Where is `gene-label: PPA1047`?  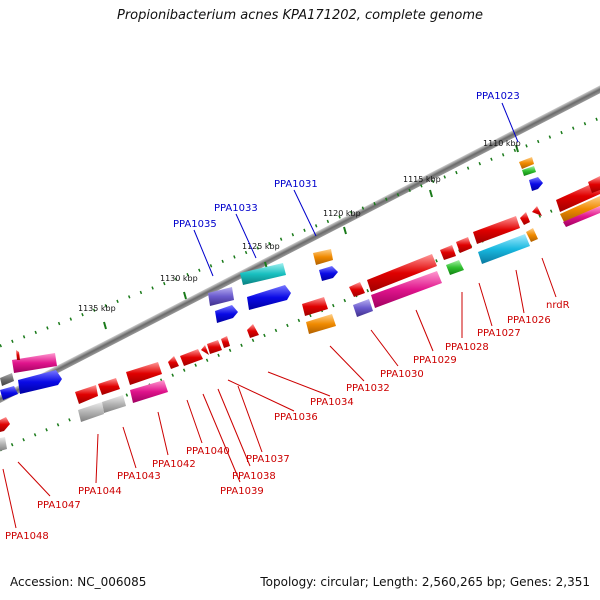
gene-label: PPA1047 is located at coordinates (59, 505).